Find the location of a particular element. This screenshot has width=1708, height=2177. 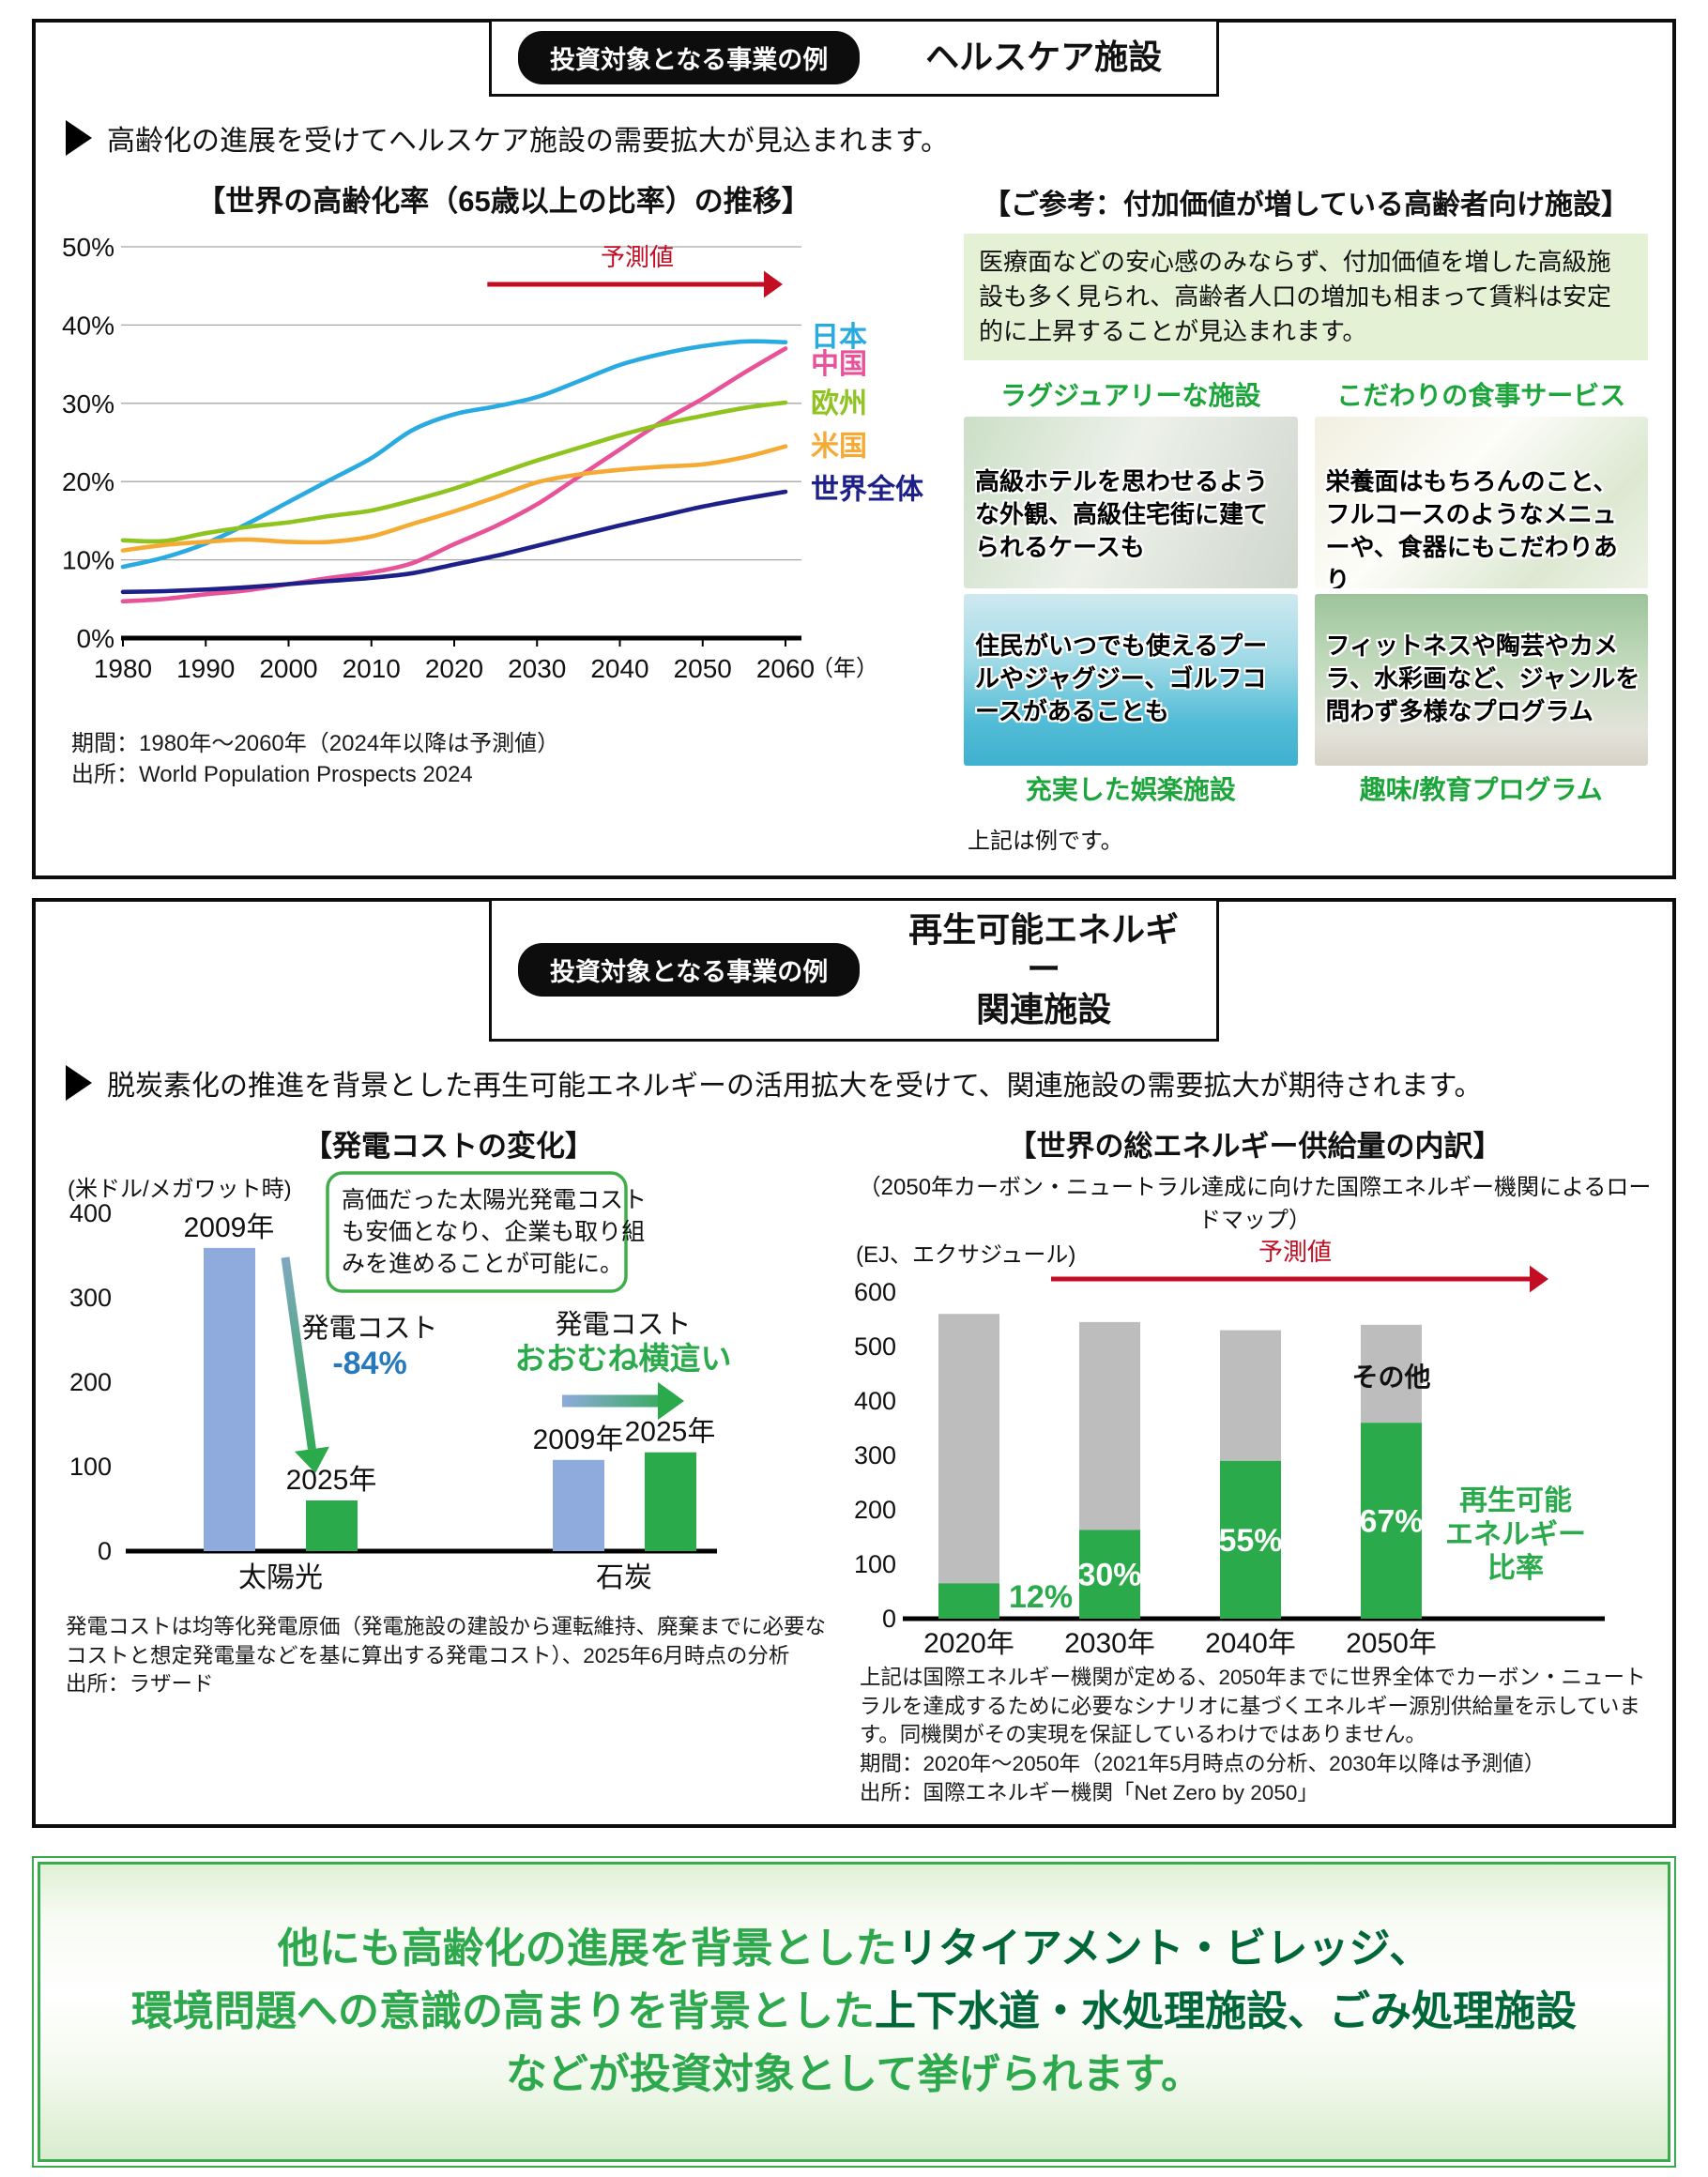

svg-text: 40% is located at coordinates (88, 325).